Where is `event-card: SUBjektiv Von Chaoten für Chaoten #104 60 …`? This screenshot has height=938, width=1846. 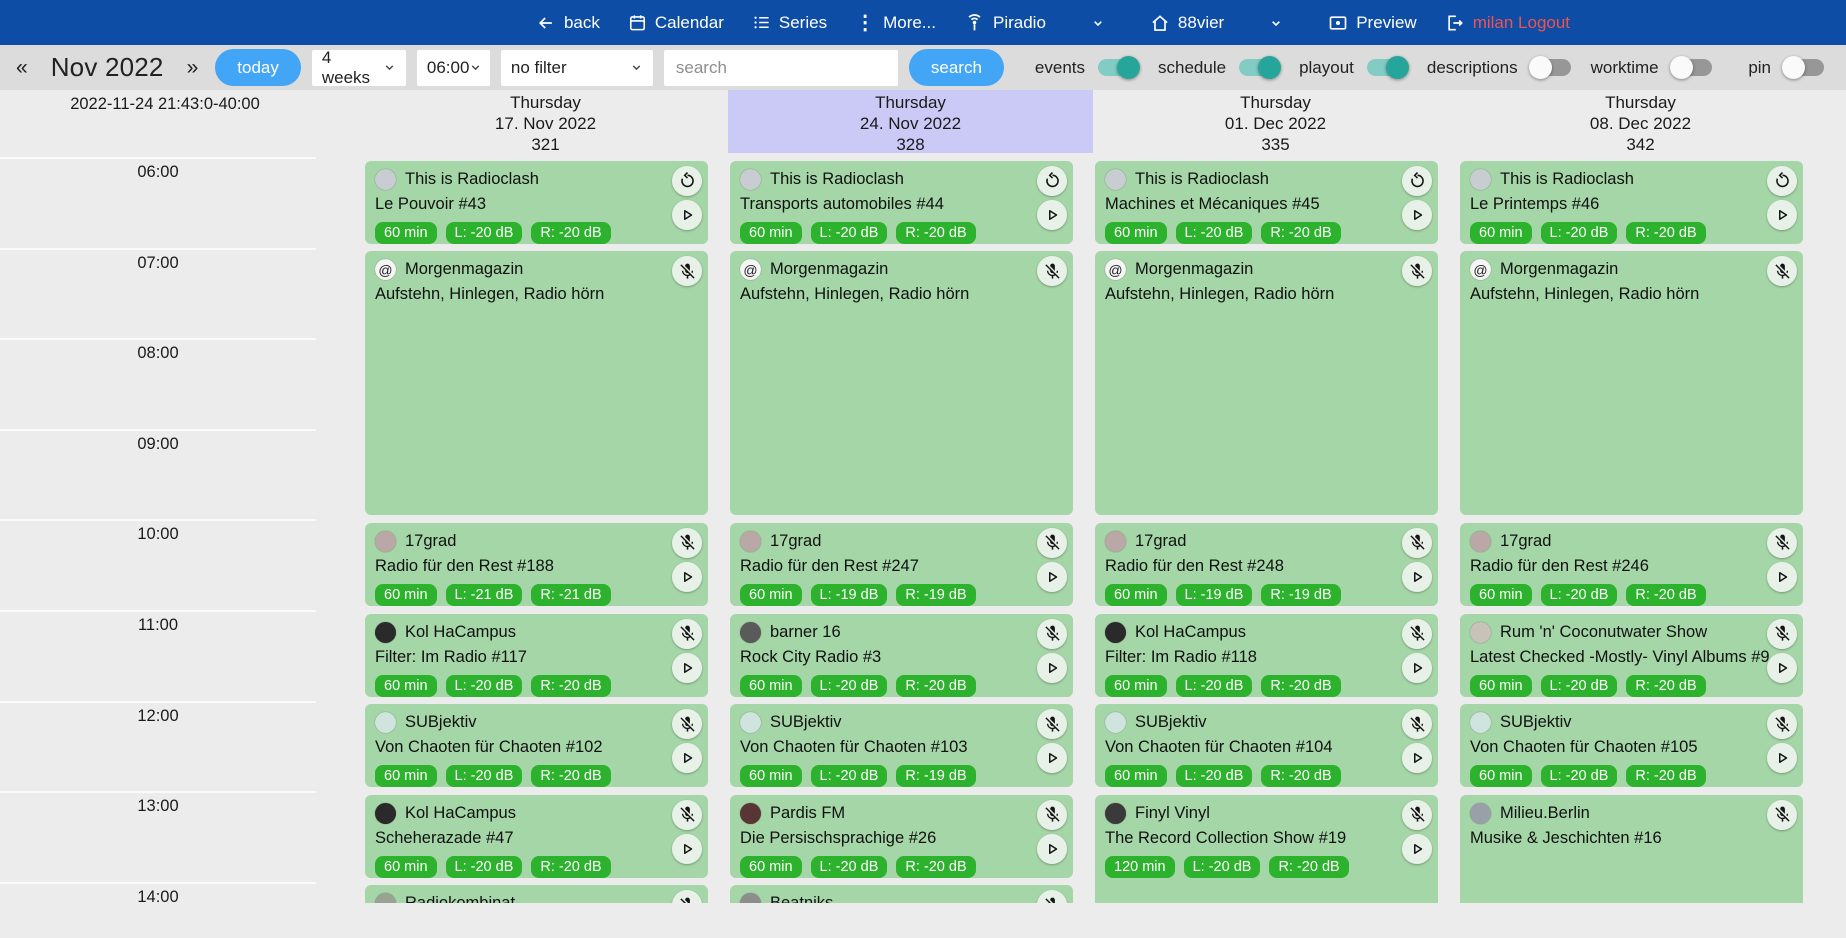
event-card: SUBjektiv Von Chaoten für Chaoten #104 60 … is located at coordinates (1266, 746).